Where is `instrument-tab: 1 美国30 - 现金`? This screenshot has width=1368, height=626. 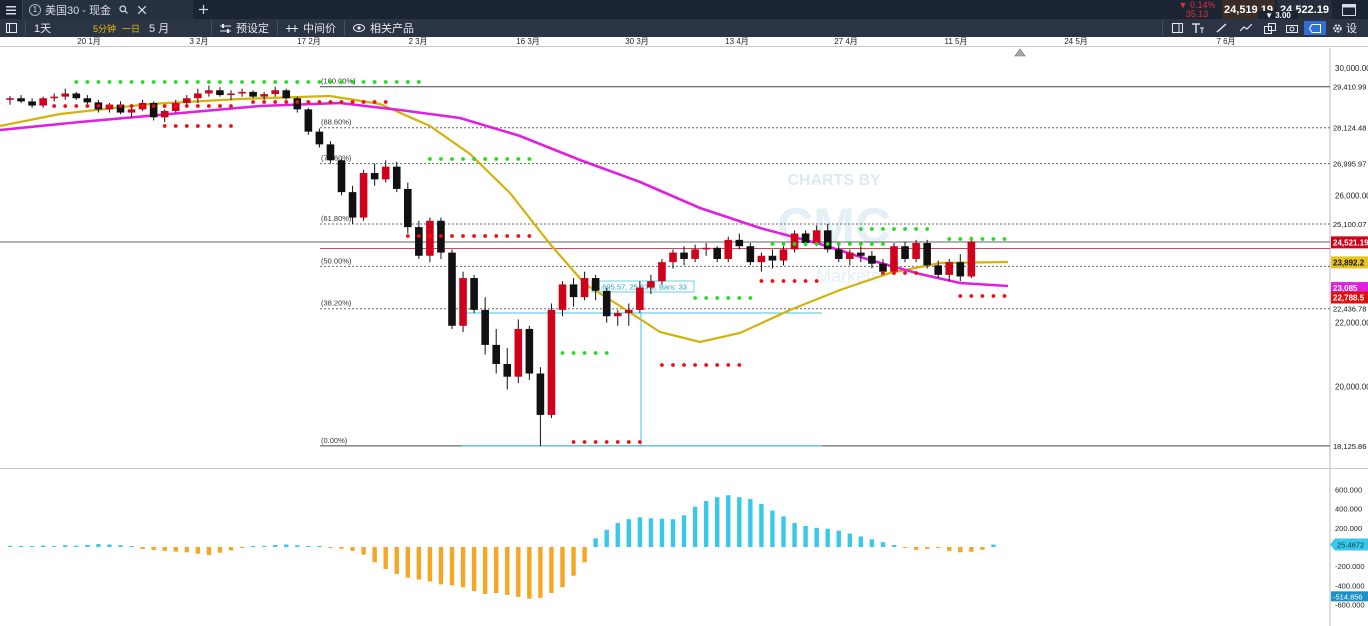 instrument-tab: 1 美国30 - 现金 is located at coordinates (108, 9).